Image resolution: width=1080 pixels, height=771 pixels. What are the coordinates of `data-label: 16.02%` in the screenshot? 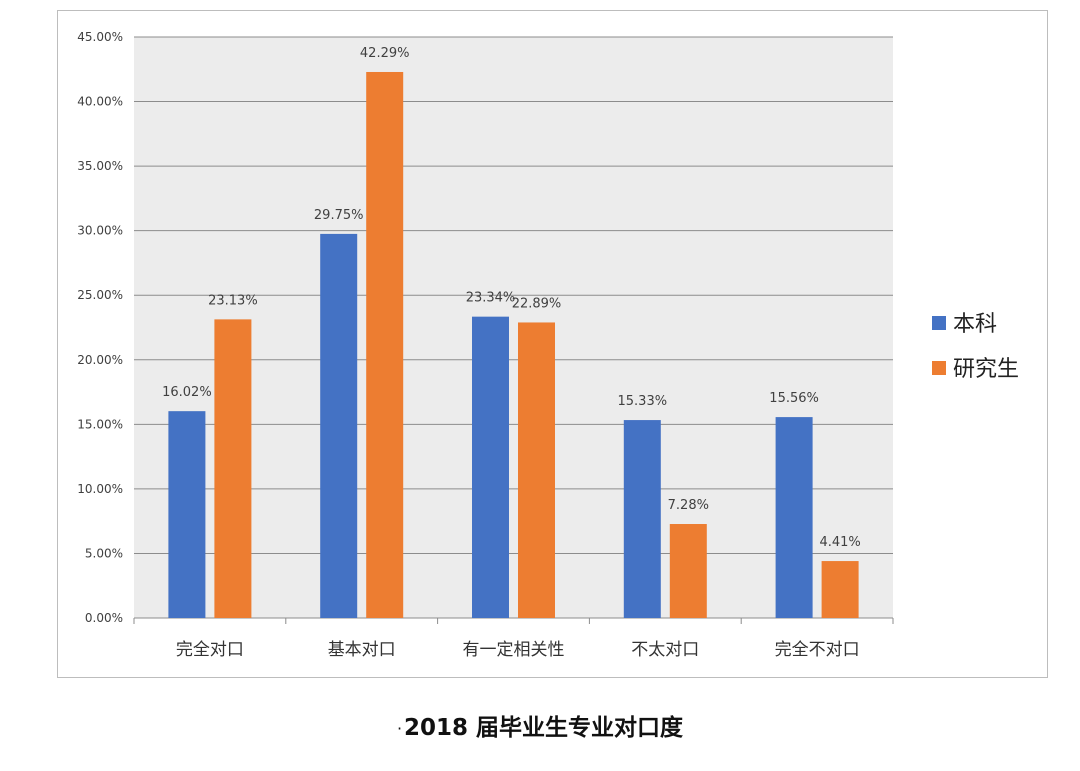 It's located at (187, 392).